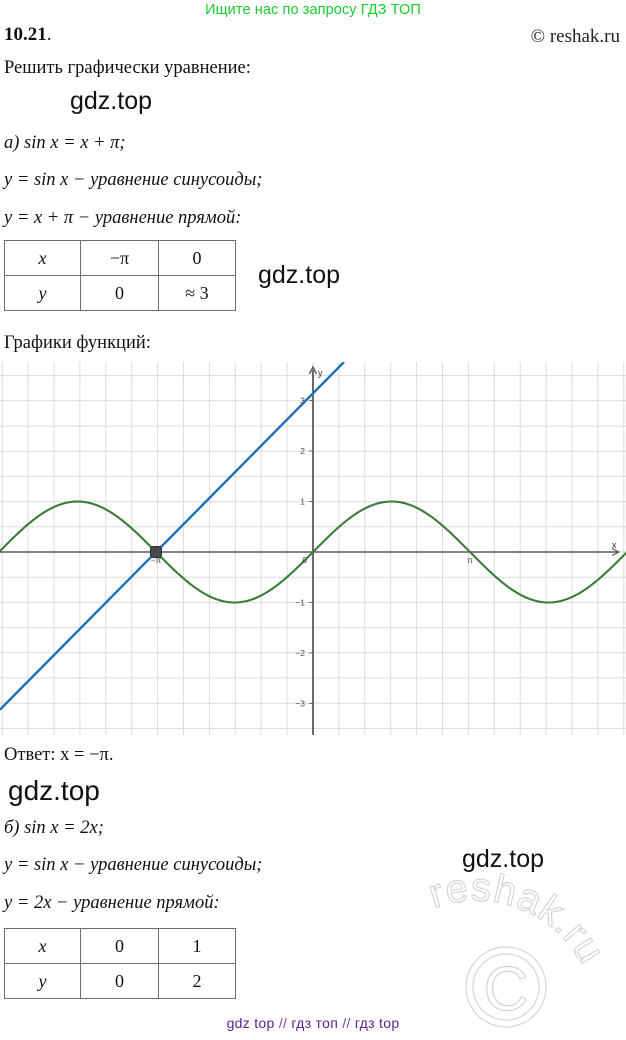  What do you see at coordinates (42, 293) in the screenshot?
I see `table-a-r1-label: y` at bounding box center [42, 293].